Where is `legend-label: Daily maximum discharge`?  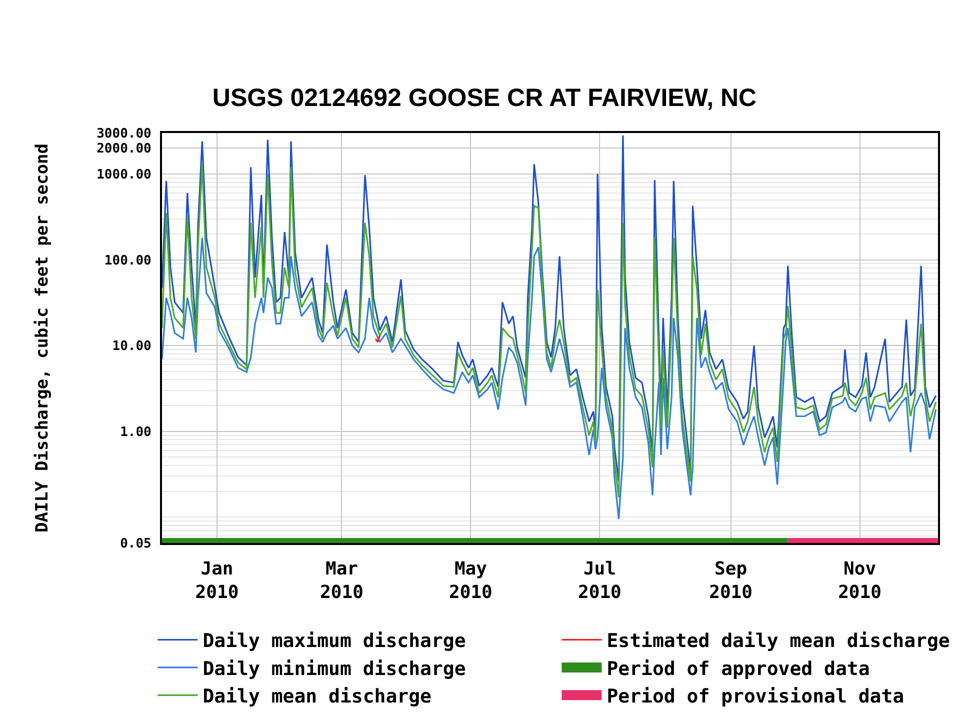
legend-label: Daily maximum discharge is located at coordinates (334, 641).